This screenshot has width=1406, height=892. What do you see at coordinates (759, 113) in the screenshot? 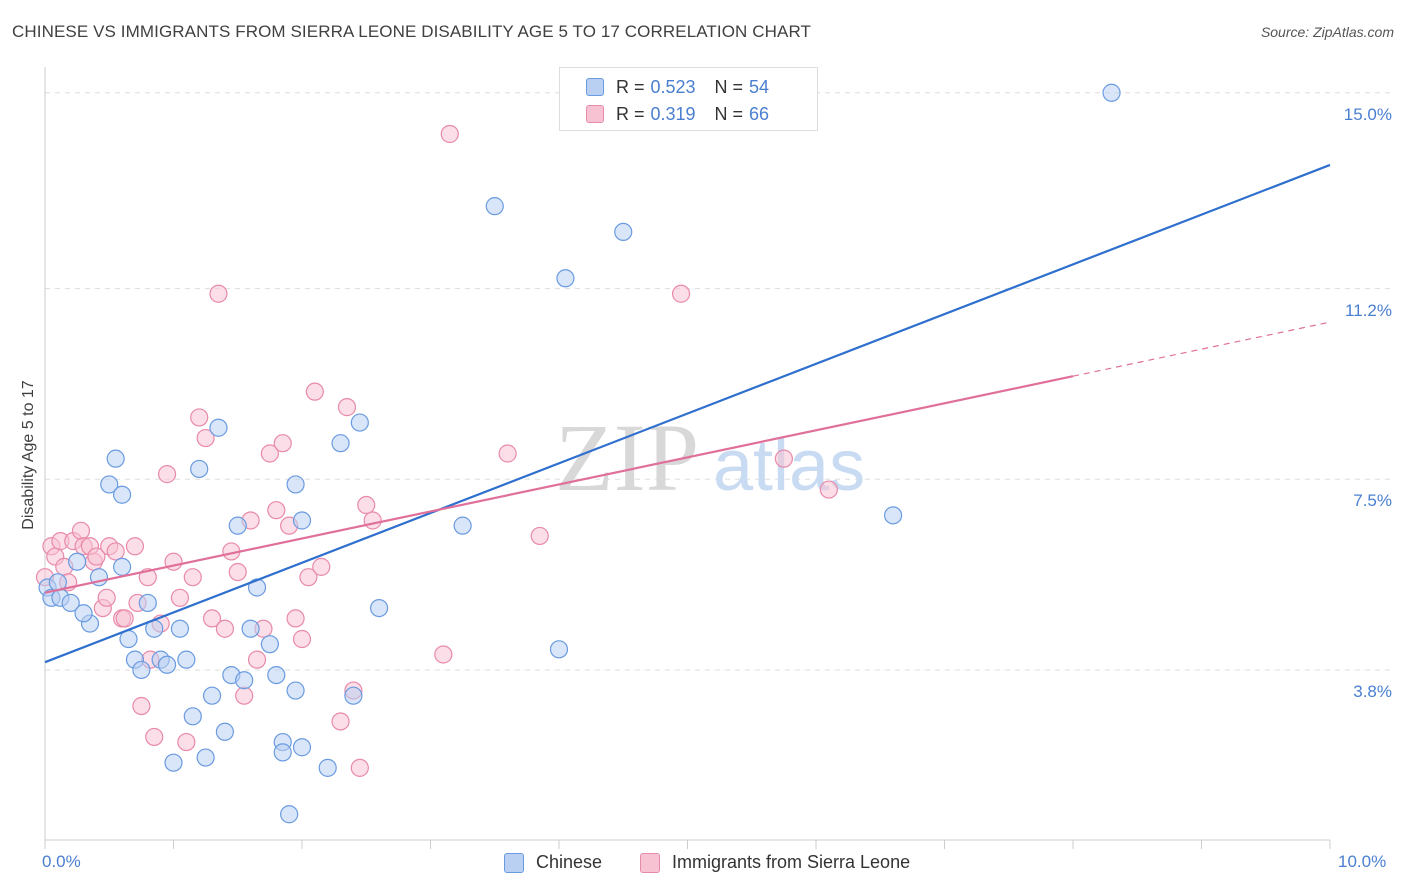
I see `legend-n-value-sierra-leone: 66` at bounding box center [759, 113].